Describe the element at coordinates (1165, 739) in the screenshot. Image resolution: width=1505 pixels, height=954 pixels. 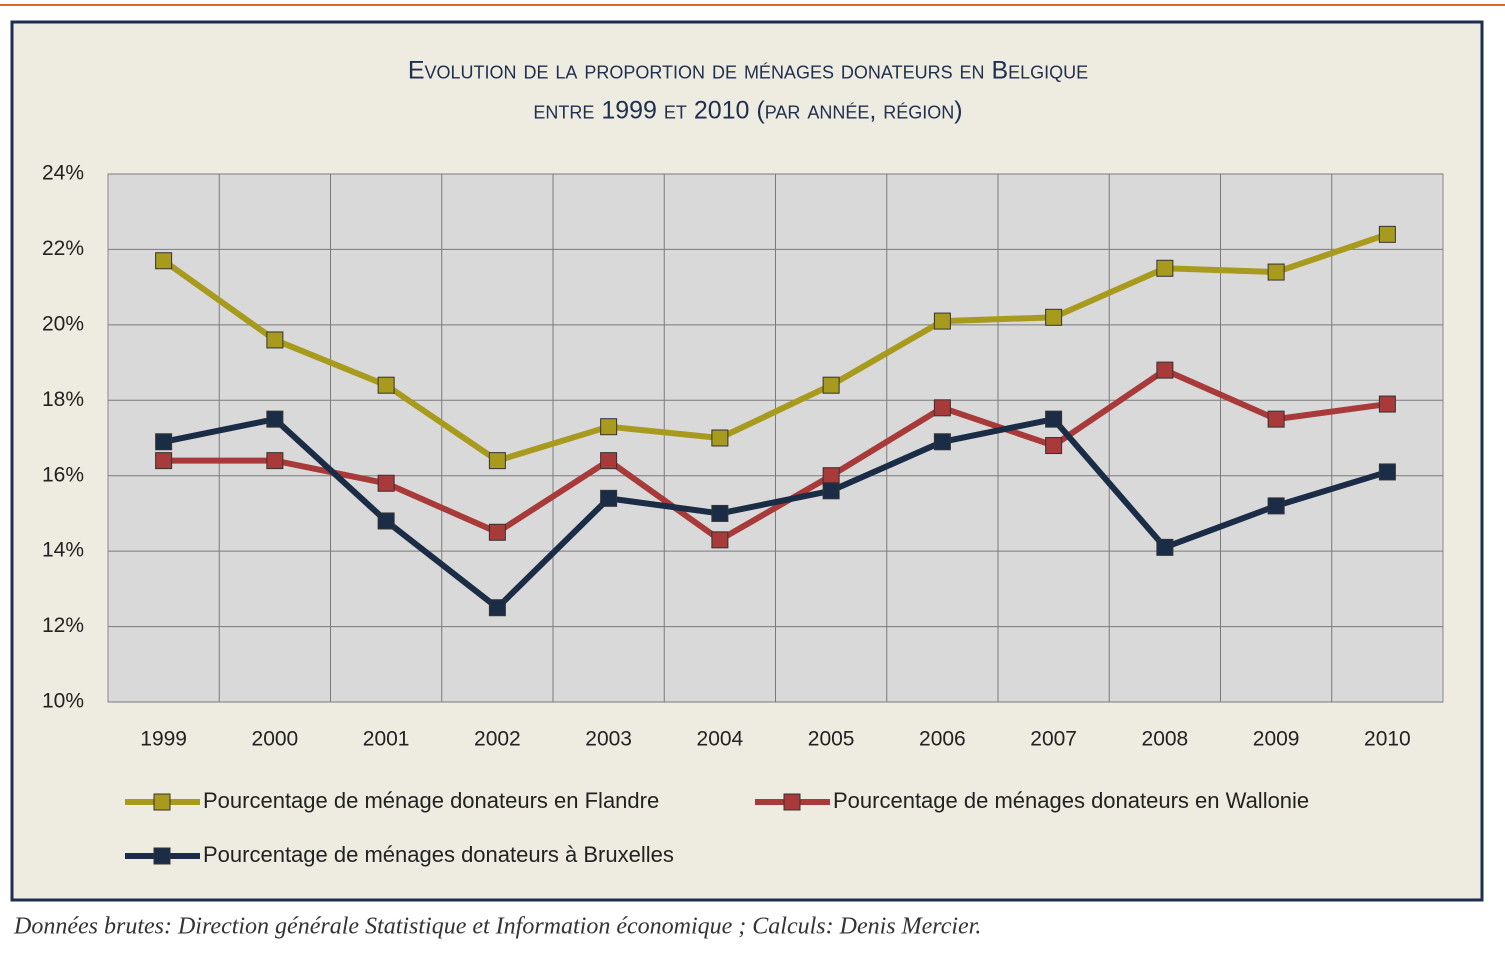
I see `x-tick-label: 2008` at that location.